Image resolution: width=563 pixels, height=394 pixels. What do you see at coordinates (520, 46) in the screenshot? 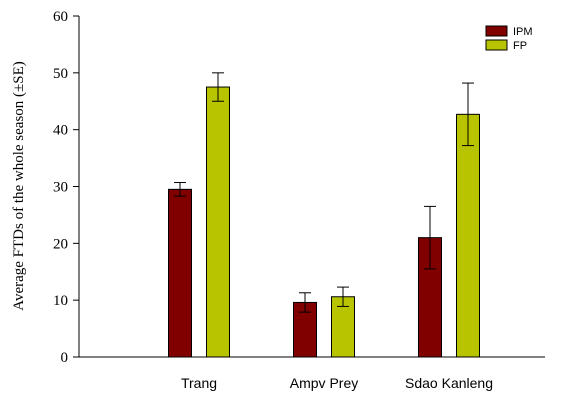
I see `legend-label: FP` at bounding box center [520, 46].